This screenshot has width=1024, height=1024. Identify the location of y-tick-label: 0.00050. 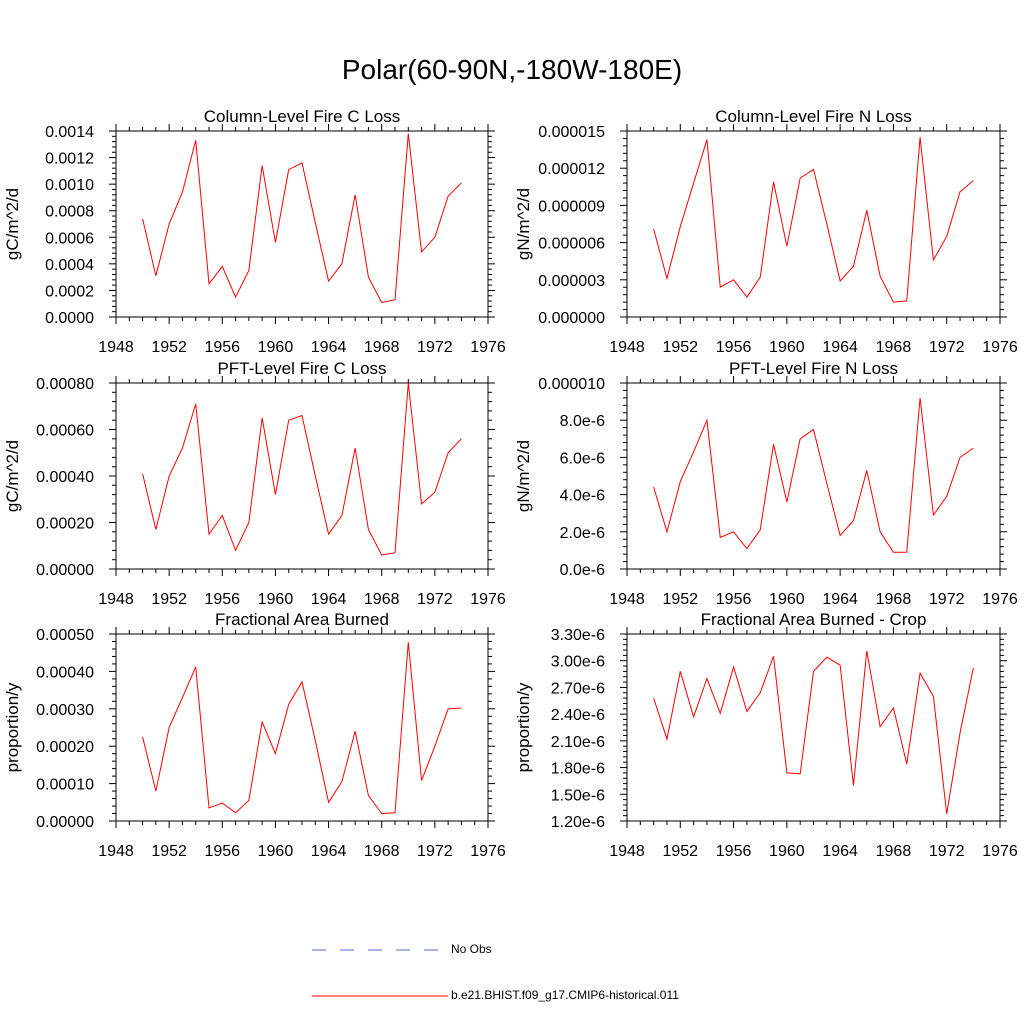
(65, 635).